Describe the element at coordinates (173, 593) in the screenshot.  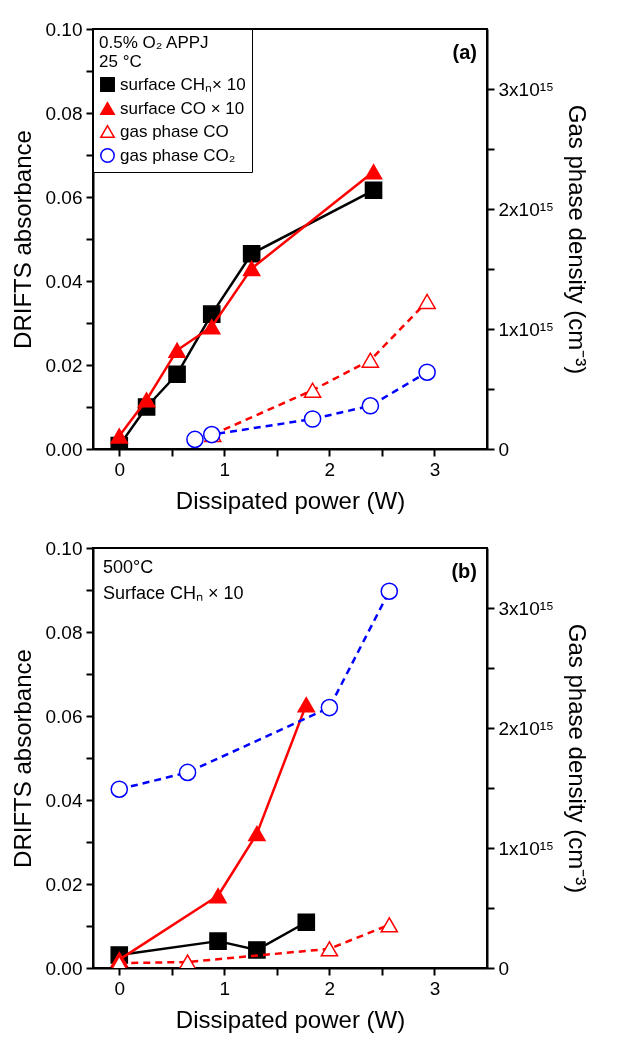
I see `annotation: Surface CHₙ × 10` at that location.